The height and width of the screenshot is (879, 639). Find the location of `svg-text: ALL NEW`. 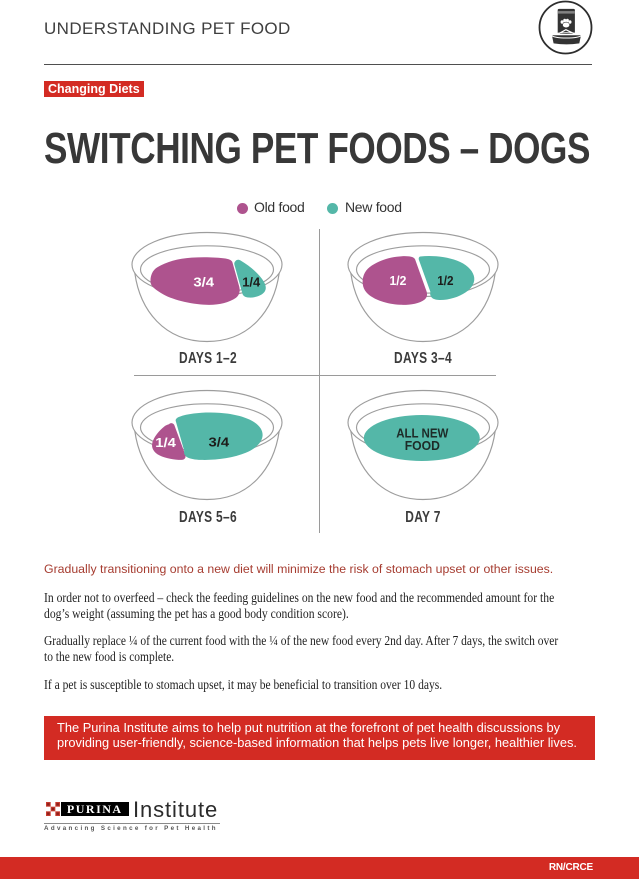

svg-text: ALL NEW is located at coordinates (422, 432).